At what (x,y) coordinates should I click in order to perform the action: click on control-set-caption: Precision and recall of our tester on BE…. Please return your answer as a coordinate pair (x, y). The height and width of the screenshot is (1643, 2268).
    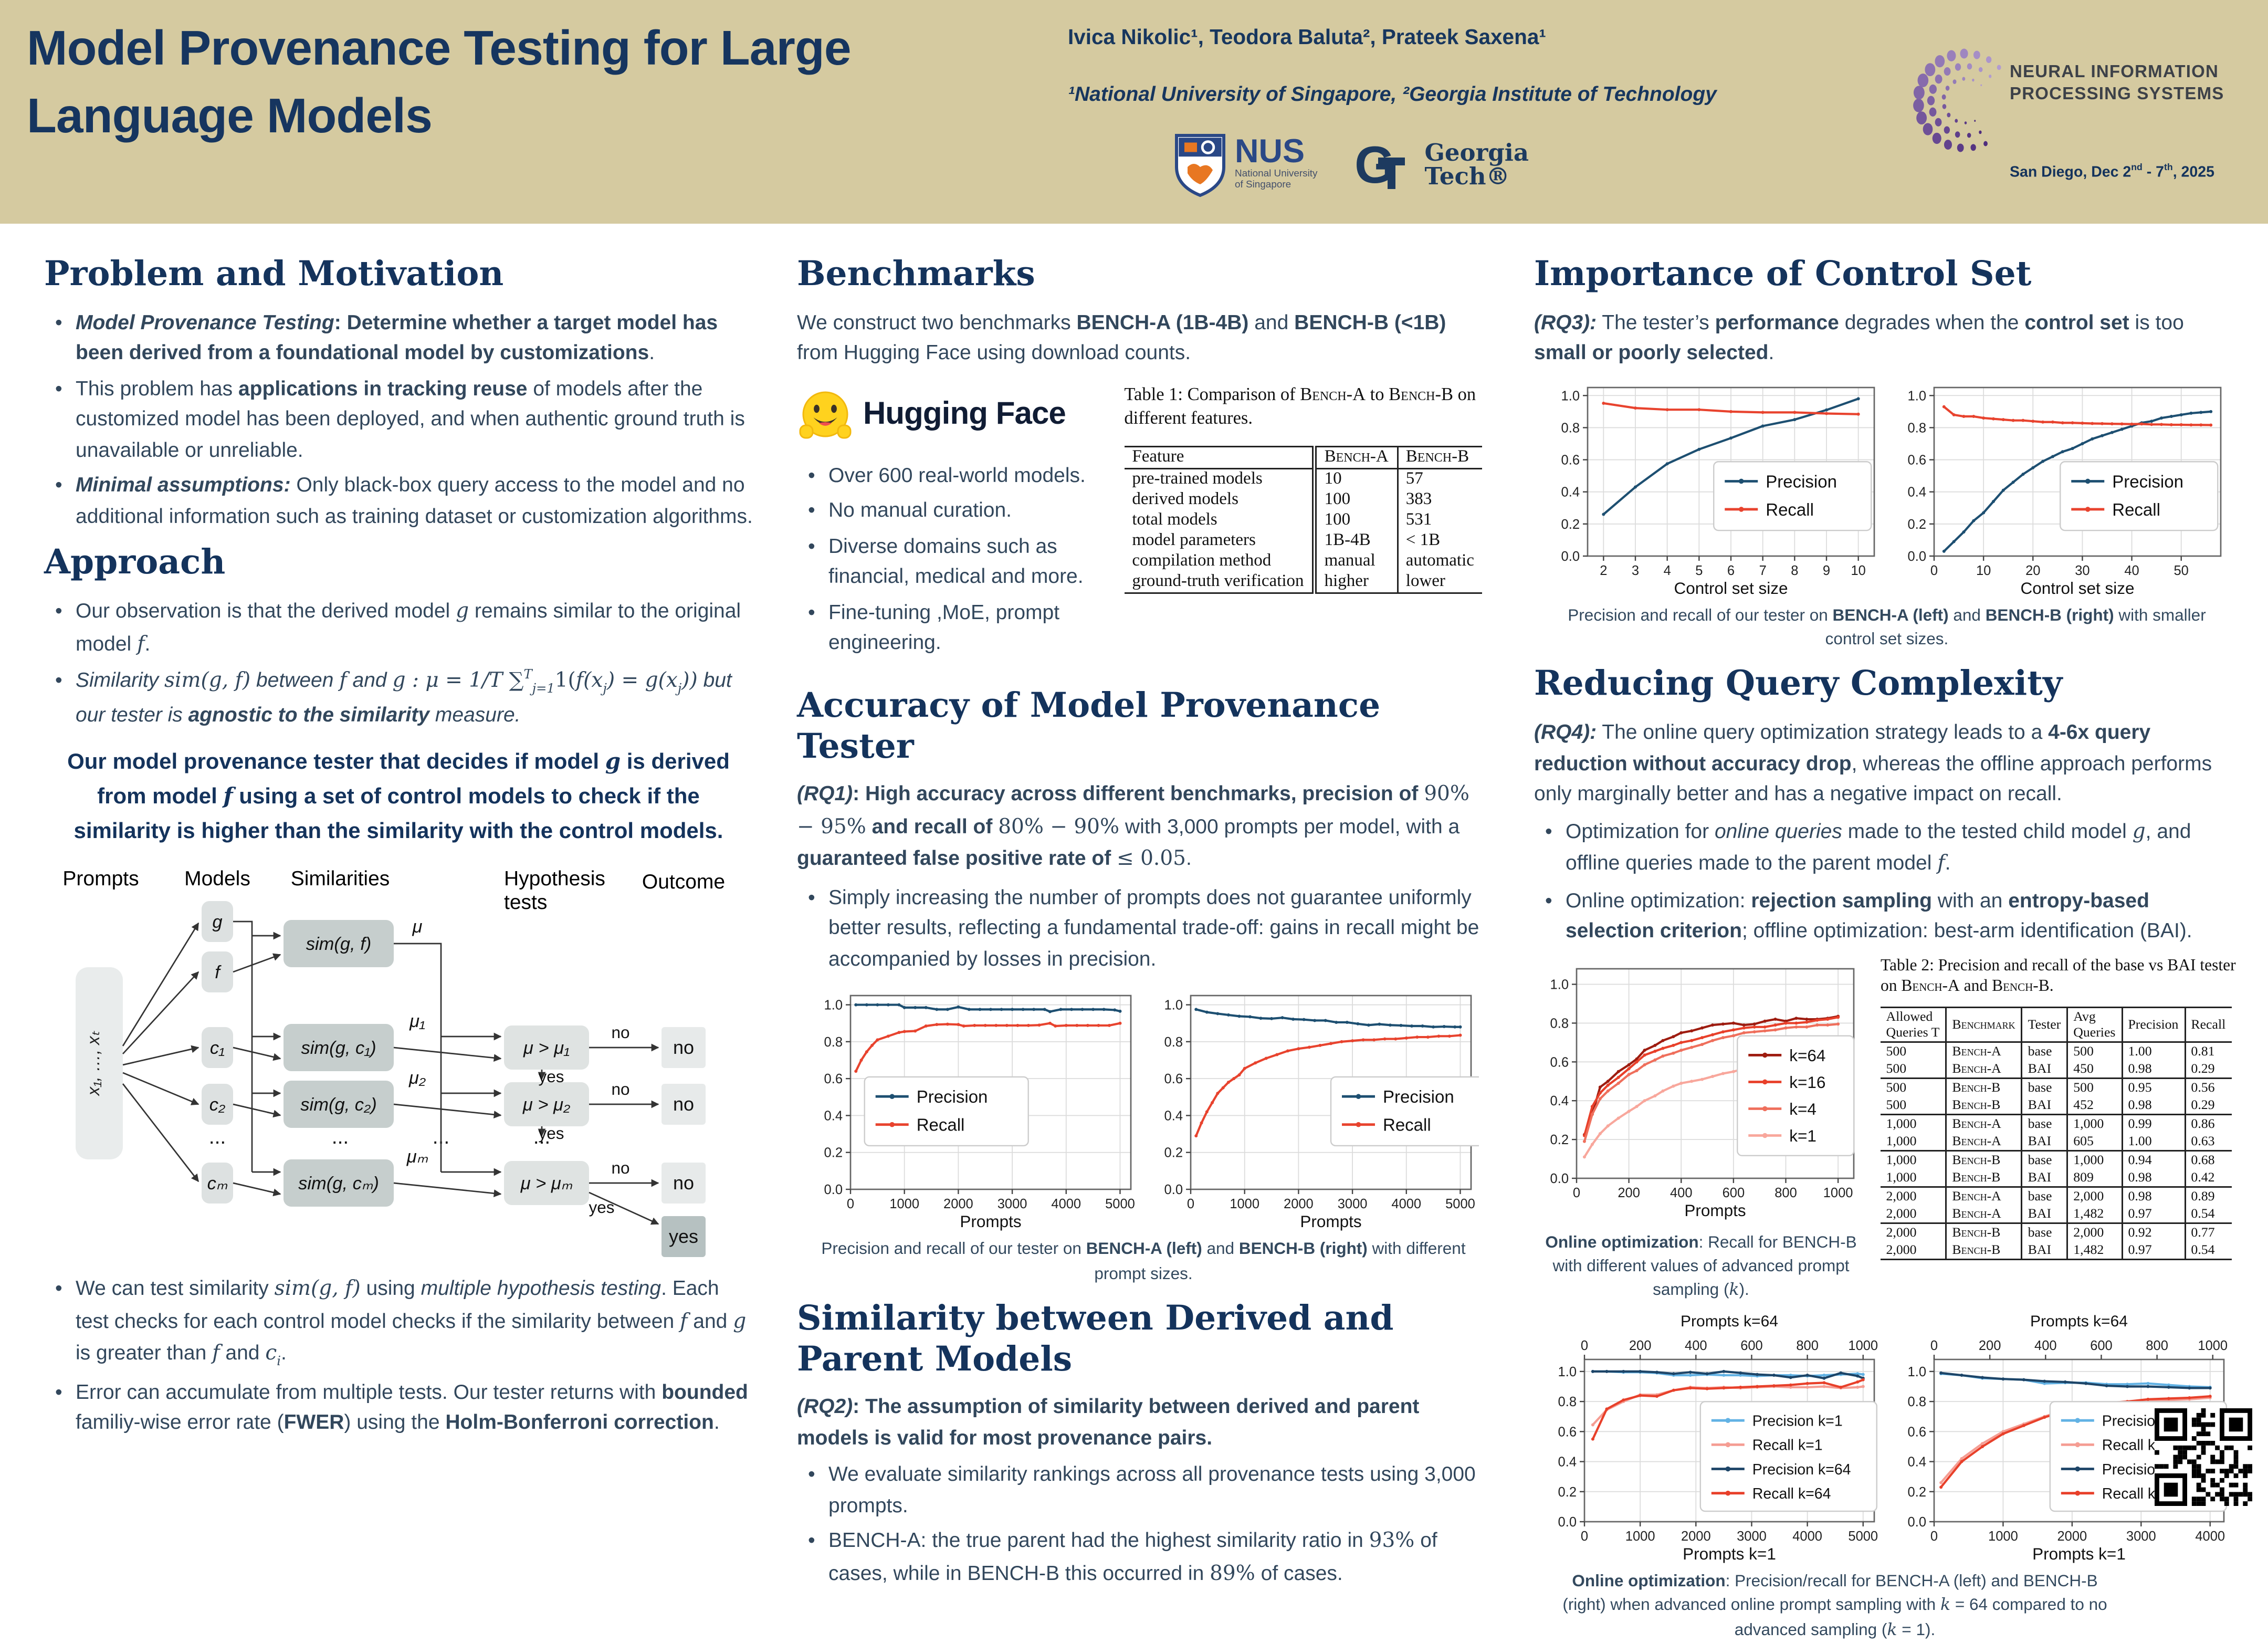
    Looking at the image, I should click on (1887, 628).